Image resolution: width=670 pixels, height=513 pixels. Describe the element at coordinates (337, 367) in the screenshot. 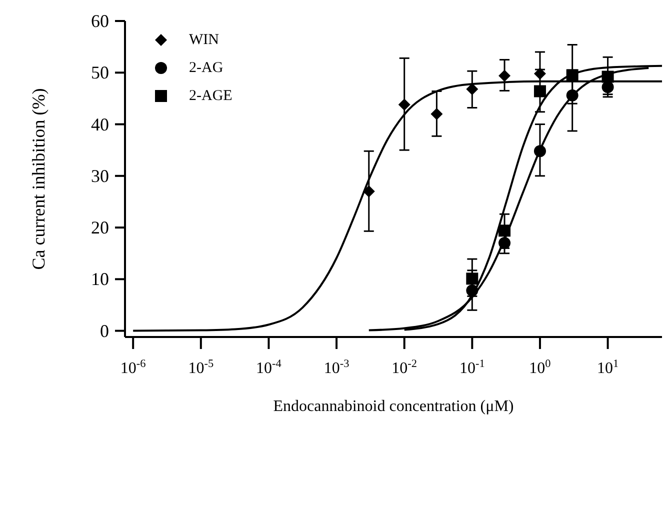

I see `x-tick-label: 10$^{-3}$` at that location.